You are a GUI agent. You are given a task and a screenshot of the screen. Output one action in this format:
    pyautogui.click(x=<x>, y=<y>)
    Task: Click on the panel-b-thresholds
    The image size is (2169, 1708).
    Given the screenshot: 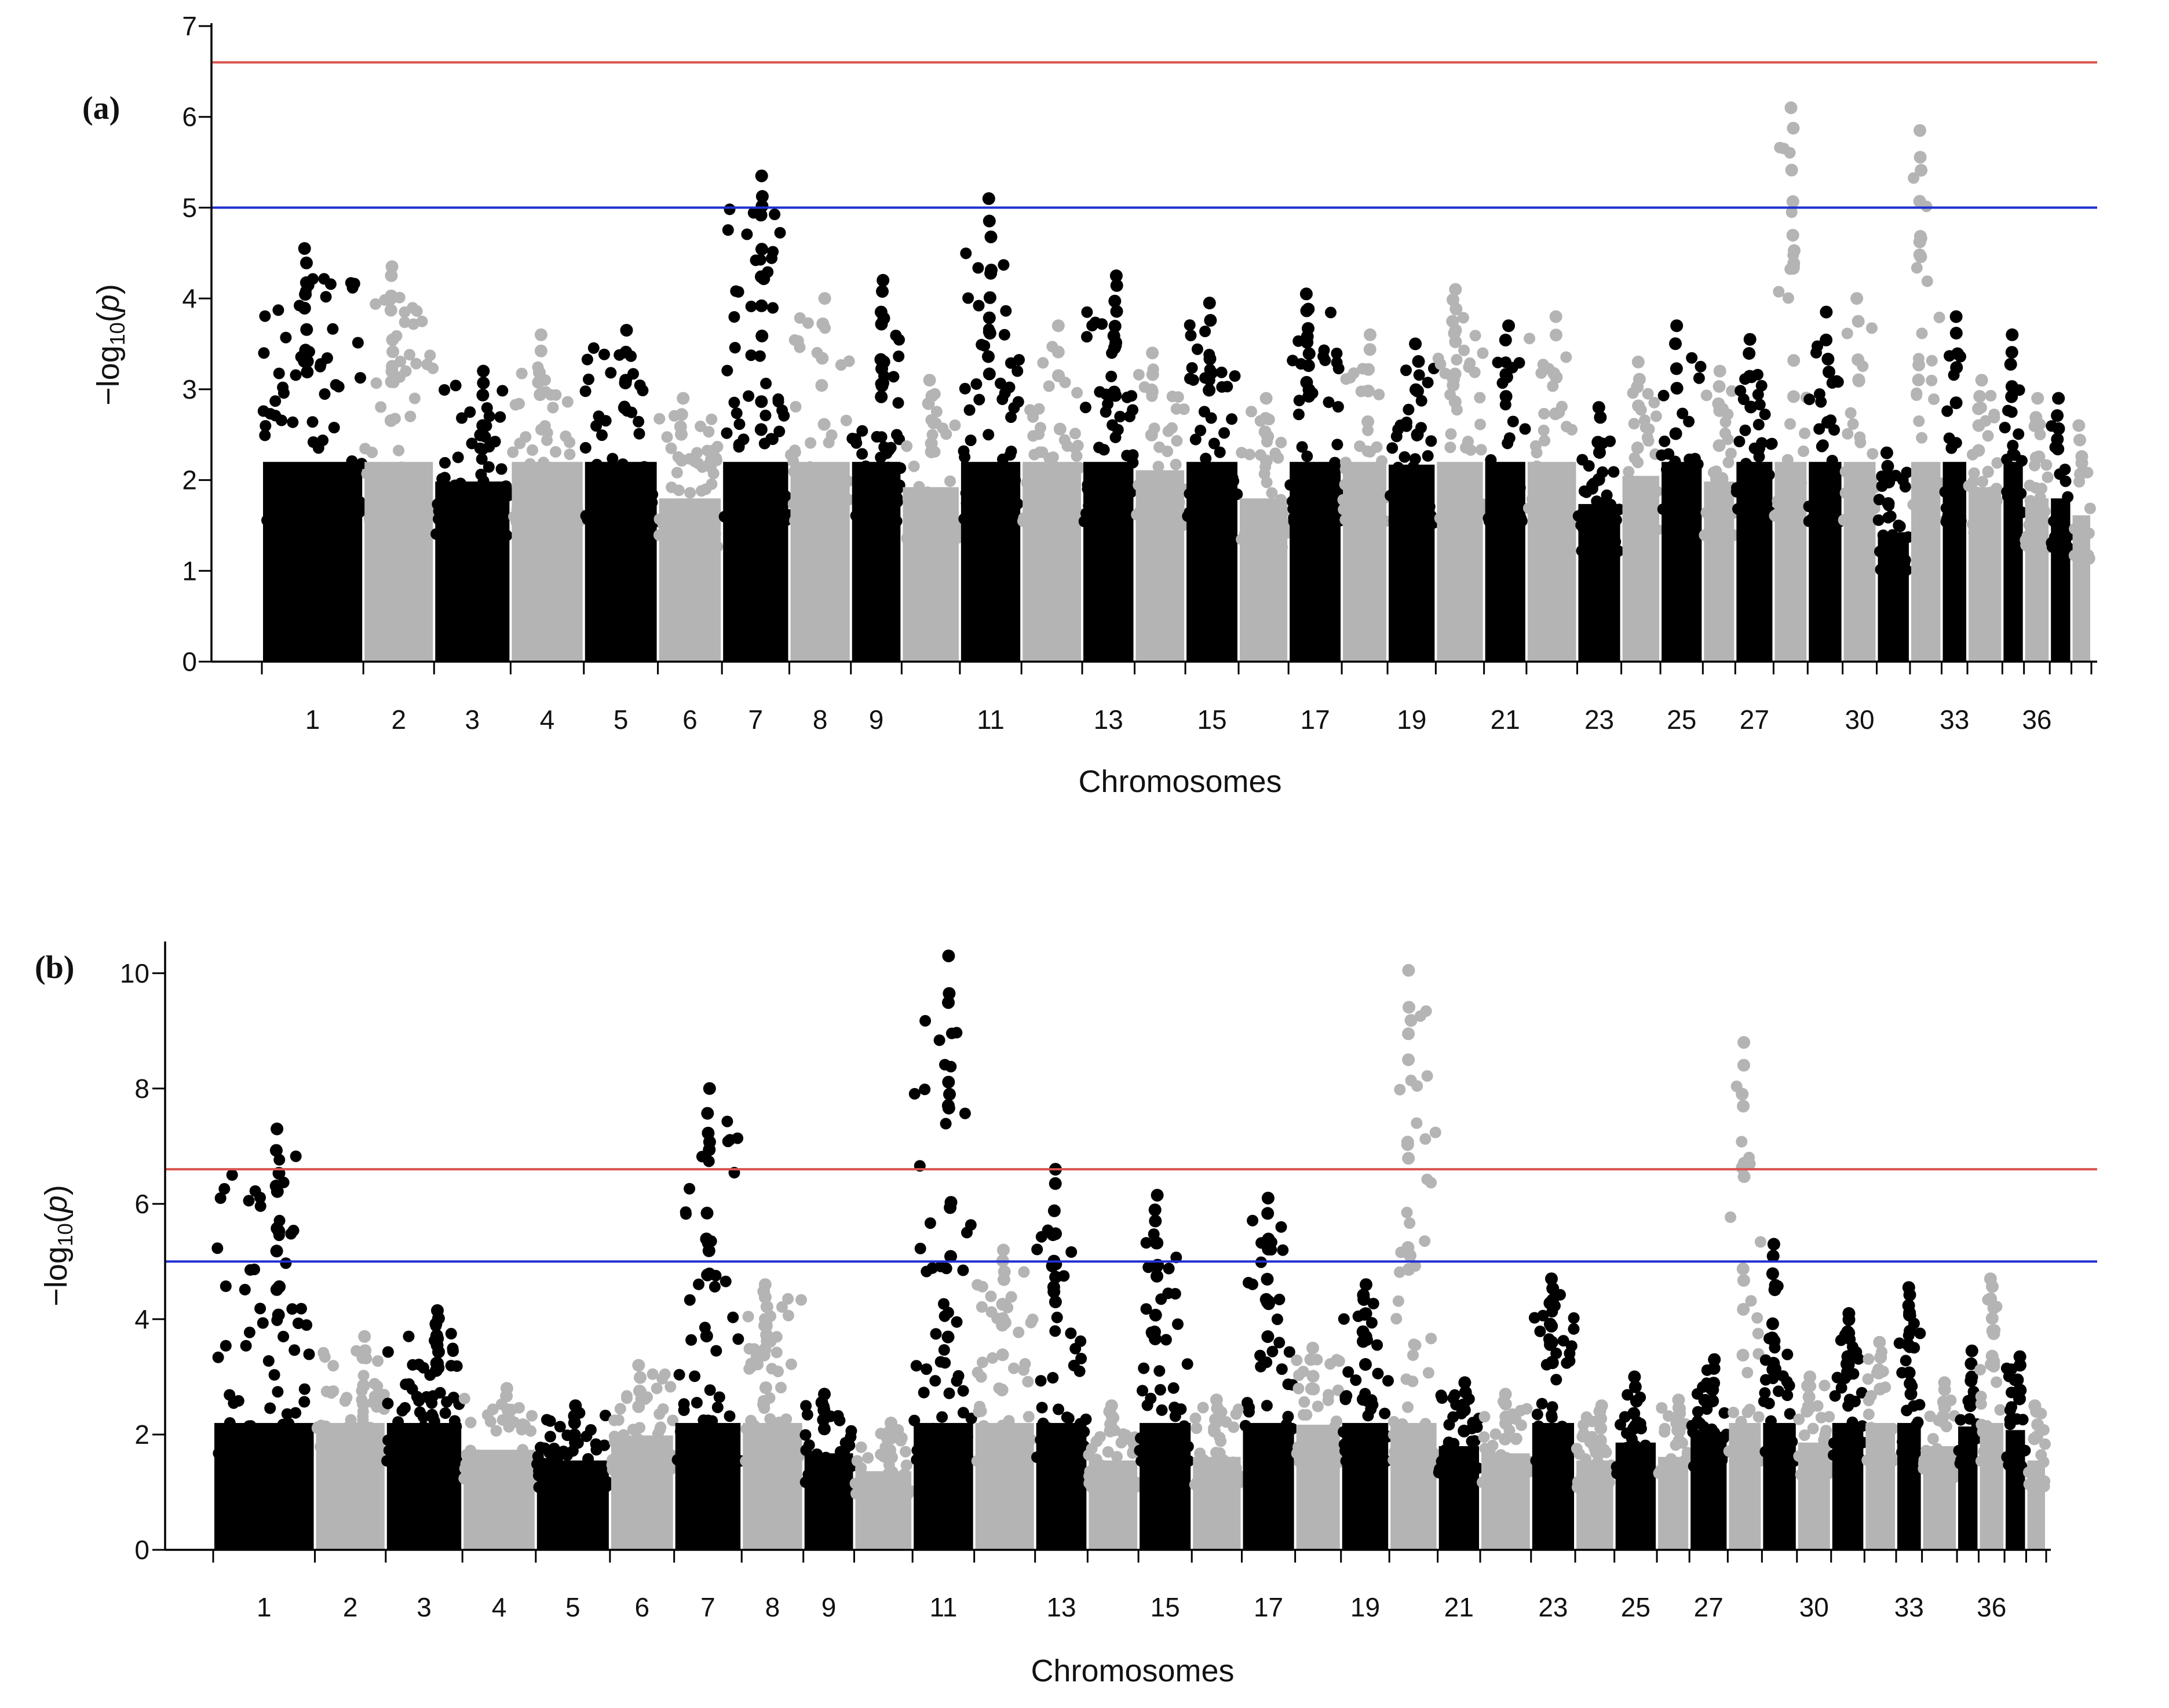 What is the action you would take?
    pyautogui.click(x=1131, y=1216)
    